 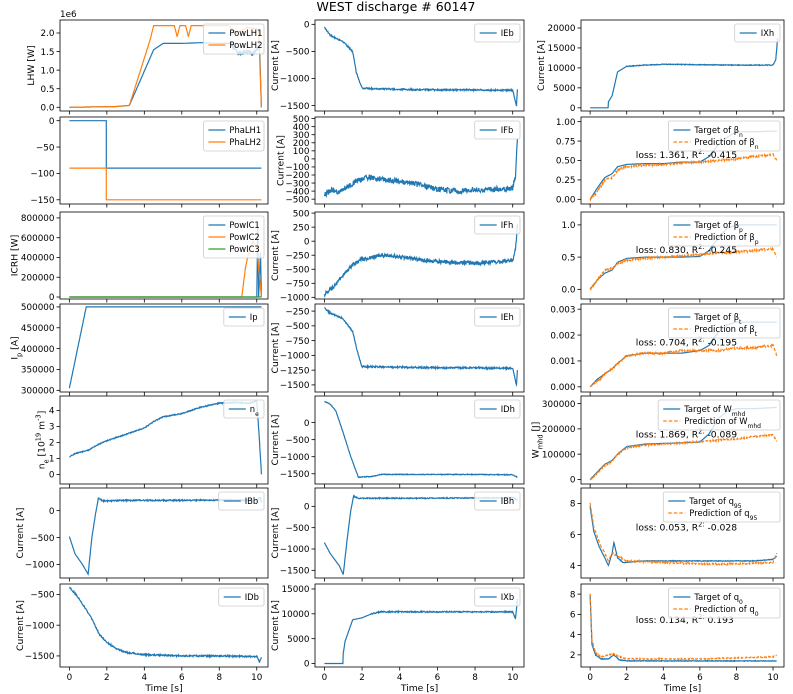 I want to click on subplot-phalh: 0 −50 −100 −150 PhaLH1 PhaLH2, so click(x=149, y=162).